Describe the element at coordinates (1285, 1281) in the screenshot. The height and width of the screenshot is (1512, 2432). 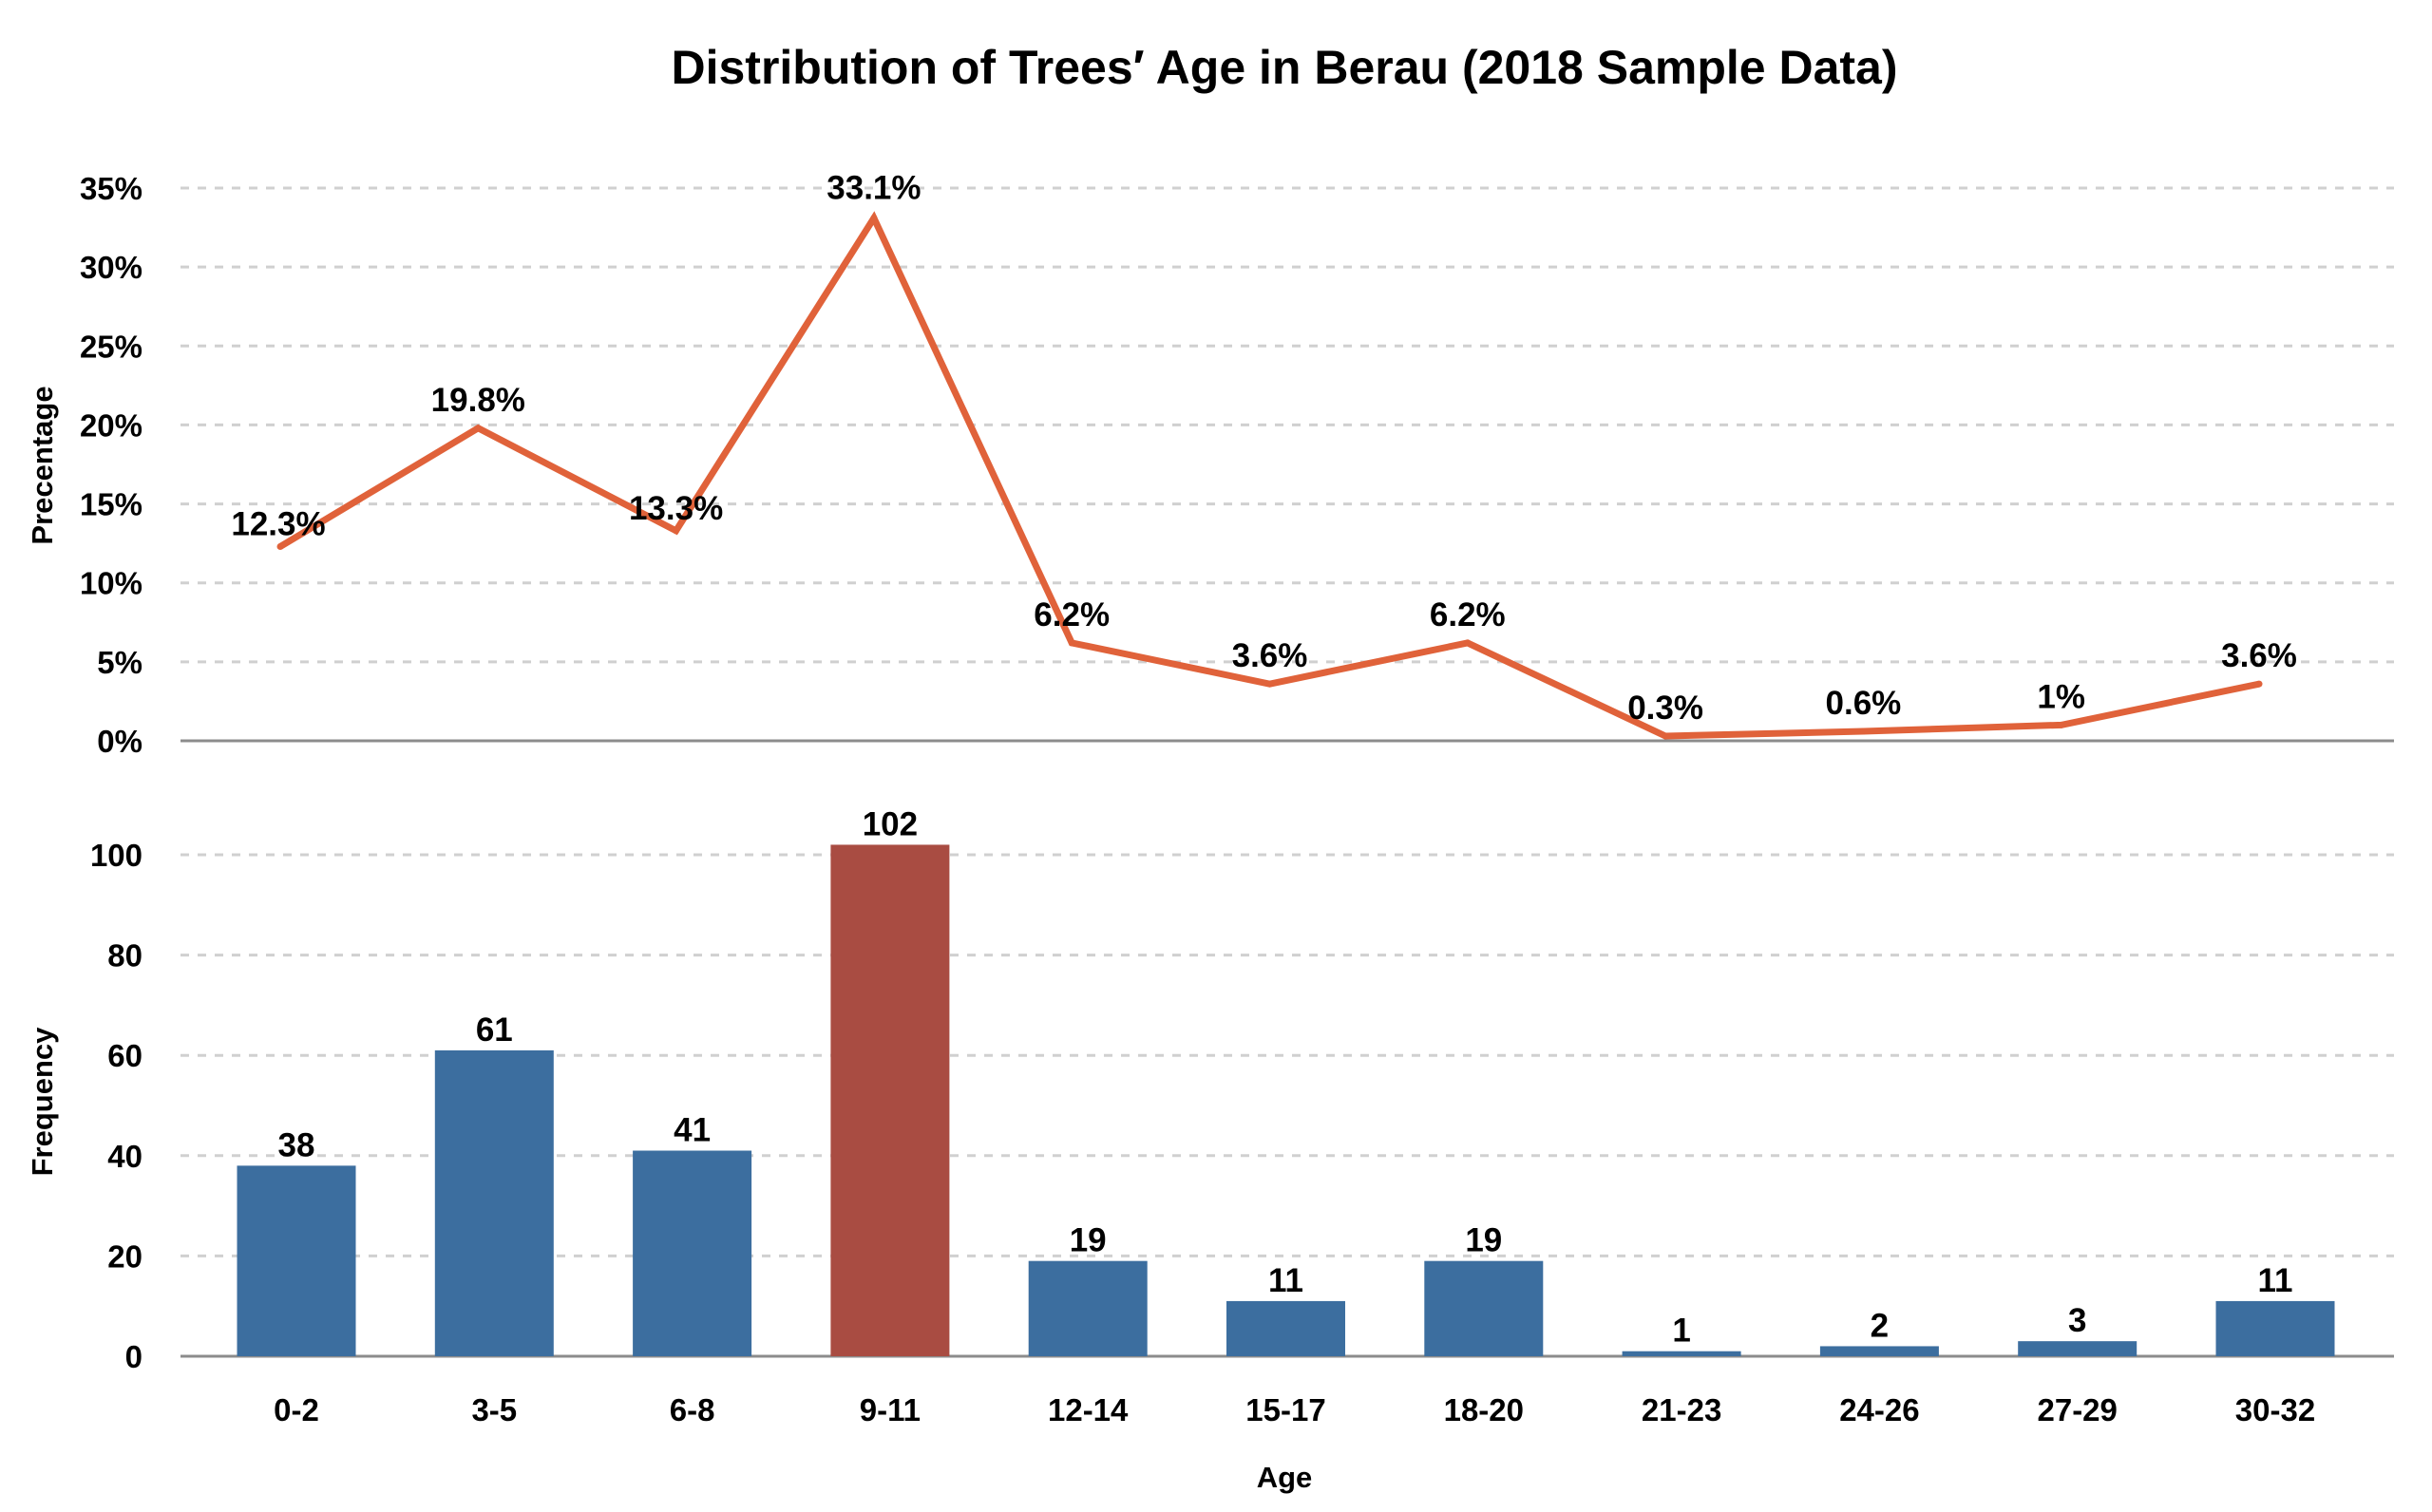
I see `frequency-data-label-15-17: 11` at that location.